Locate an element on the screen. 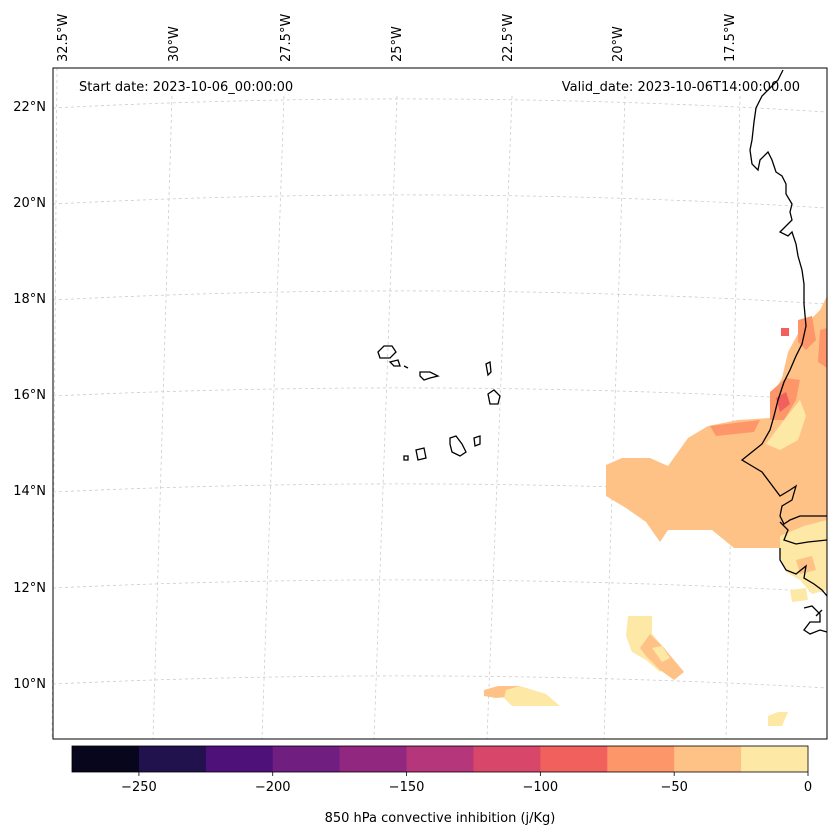 The image size is (837, 836). parallel-12n is located at coordinates (440, 586).